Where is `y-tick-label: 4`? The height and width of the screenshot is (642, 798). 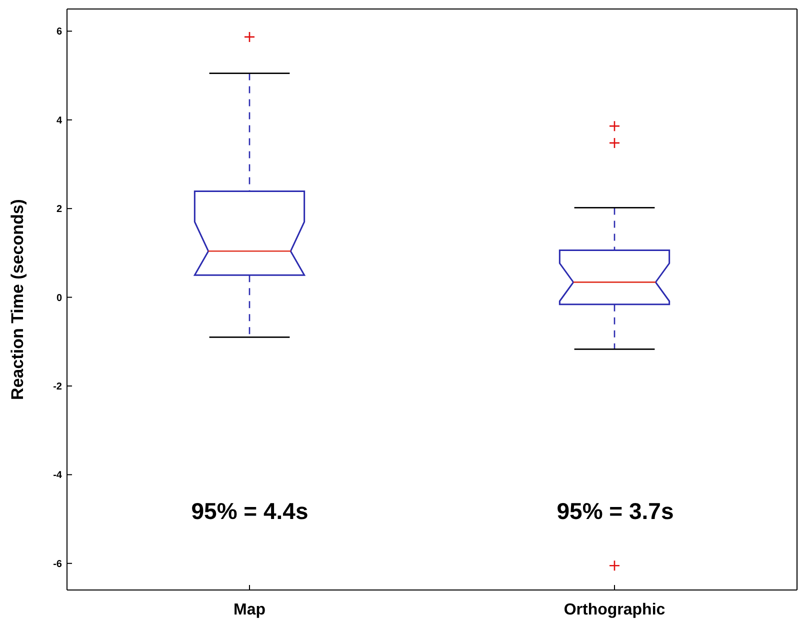
y-tick-label: 4 is located at coordinates (59, 120).